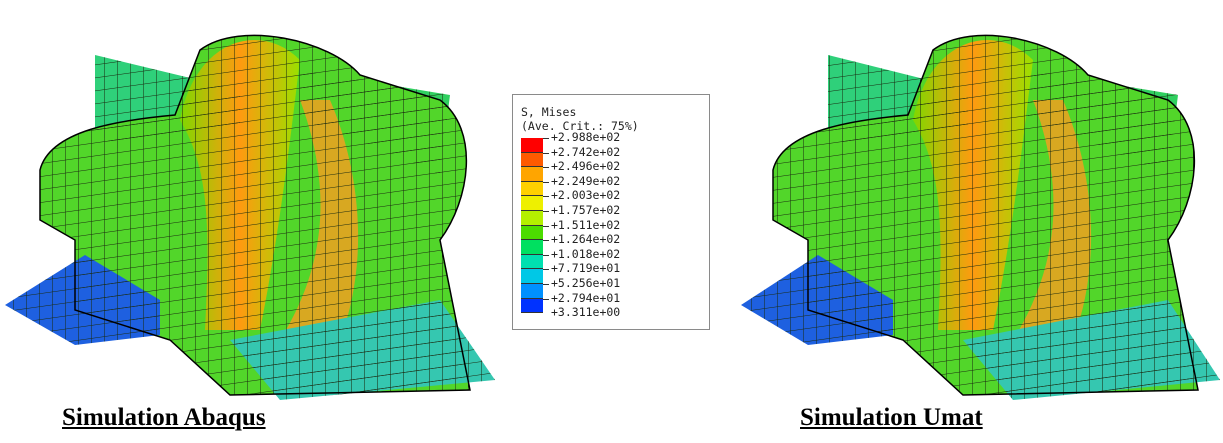 This screenshot has width=1223, height=443. What do you see at coordinates (586, 282) in the screenshot?
I see `legend-level-label: +5.256e+01` at bounding box center [586, 282].